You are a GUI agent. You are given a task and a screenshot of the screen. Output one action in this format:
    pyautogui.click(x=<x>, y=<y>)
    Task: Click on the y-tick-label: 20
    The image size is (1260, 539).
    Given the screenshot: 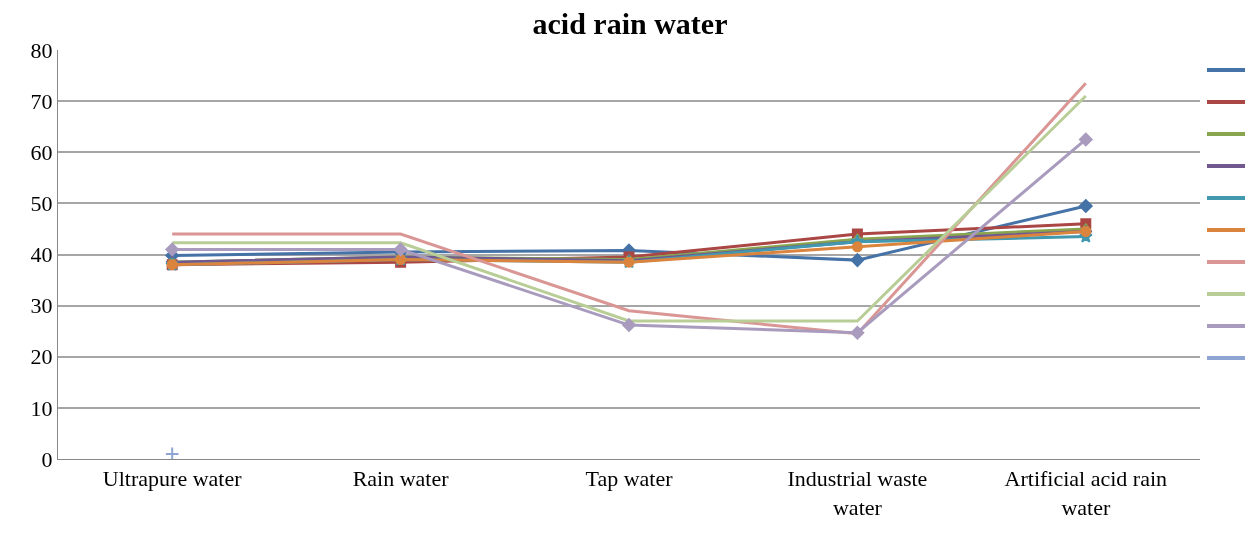 What is the action you would take?
    pyautogui.click(x=41, y=357)
    